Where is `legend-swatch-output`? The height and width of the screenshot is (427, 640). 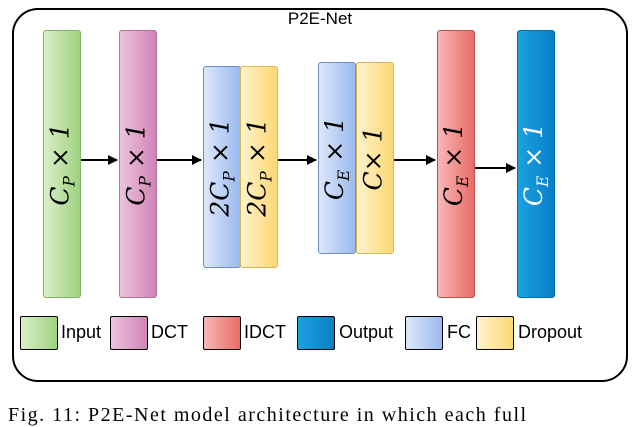
legend-swatch-output is located at coordinates (316, 333).